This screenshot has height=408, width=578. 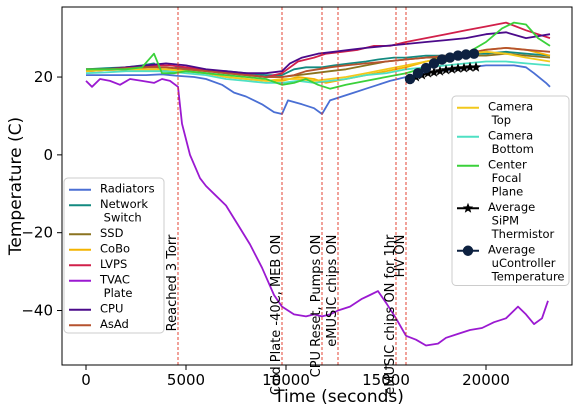 What do you see at coordinates (468, 207) in the screenshot?
I see `legend-marker-average-sipm-thermistor` at bounding box center [468, 207].